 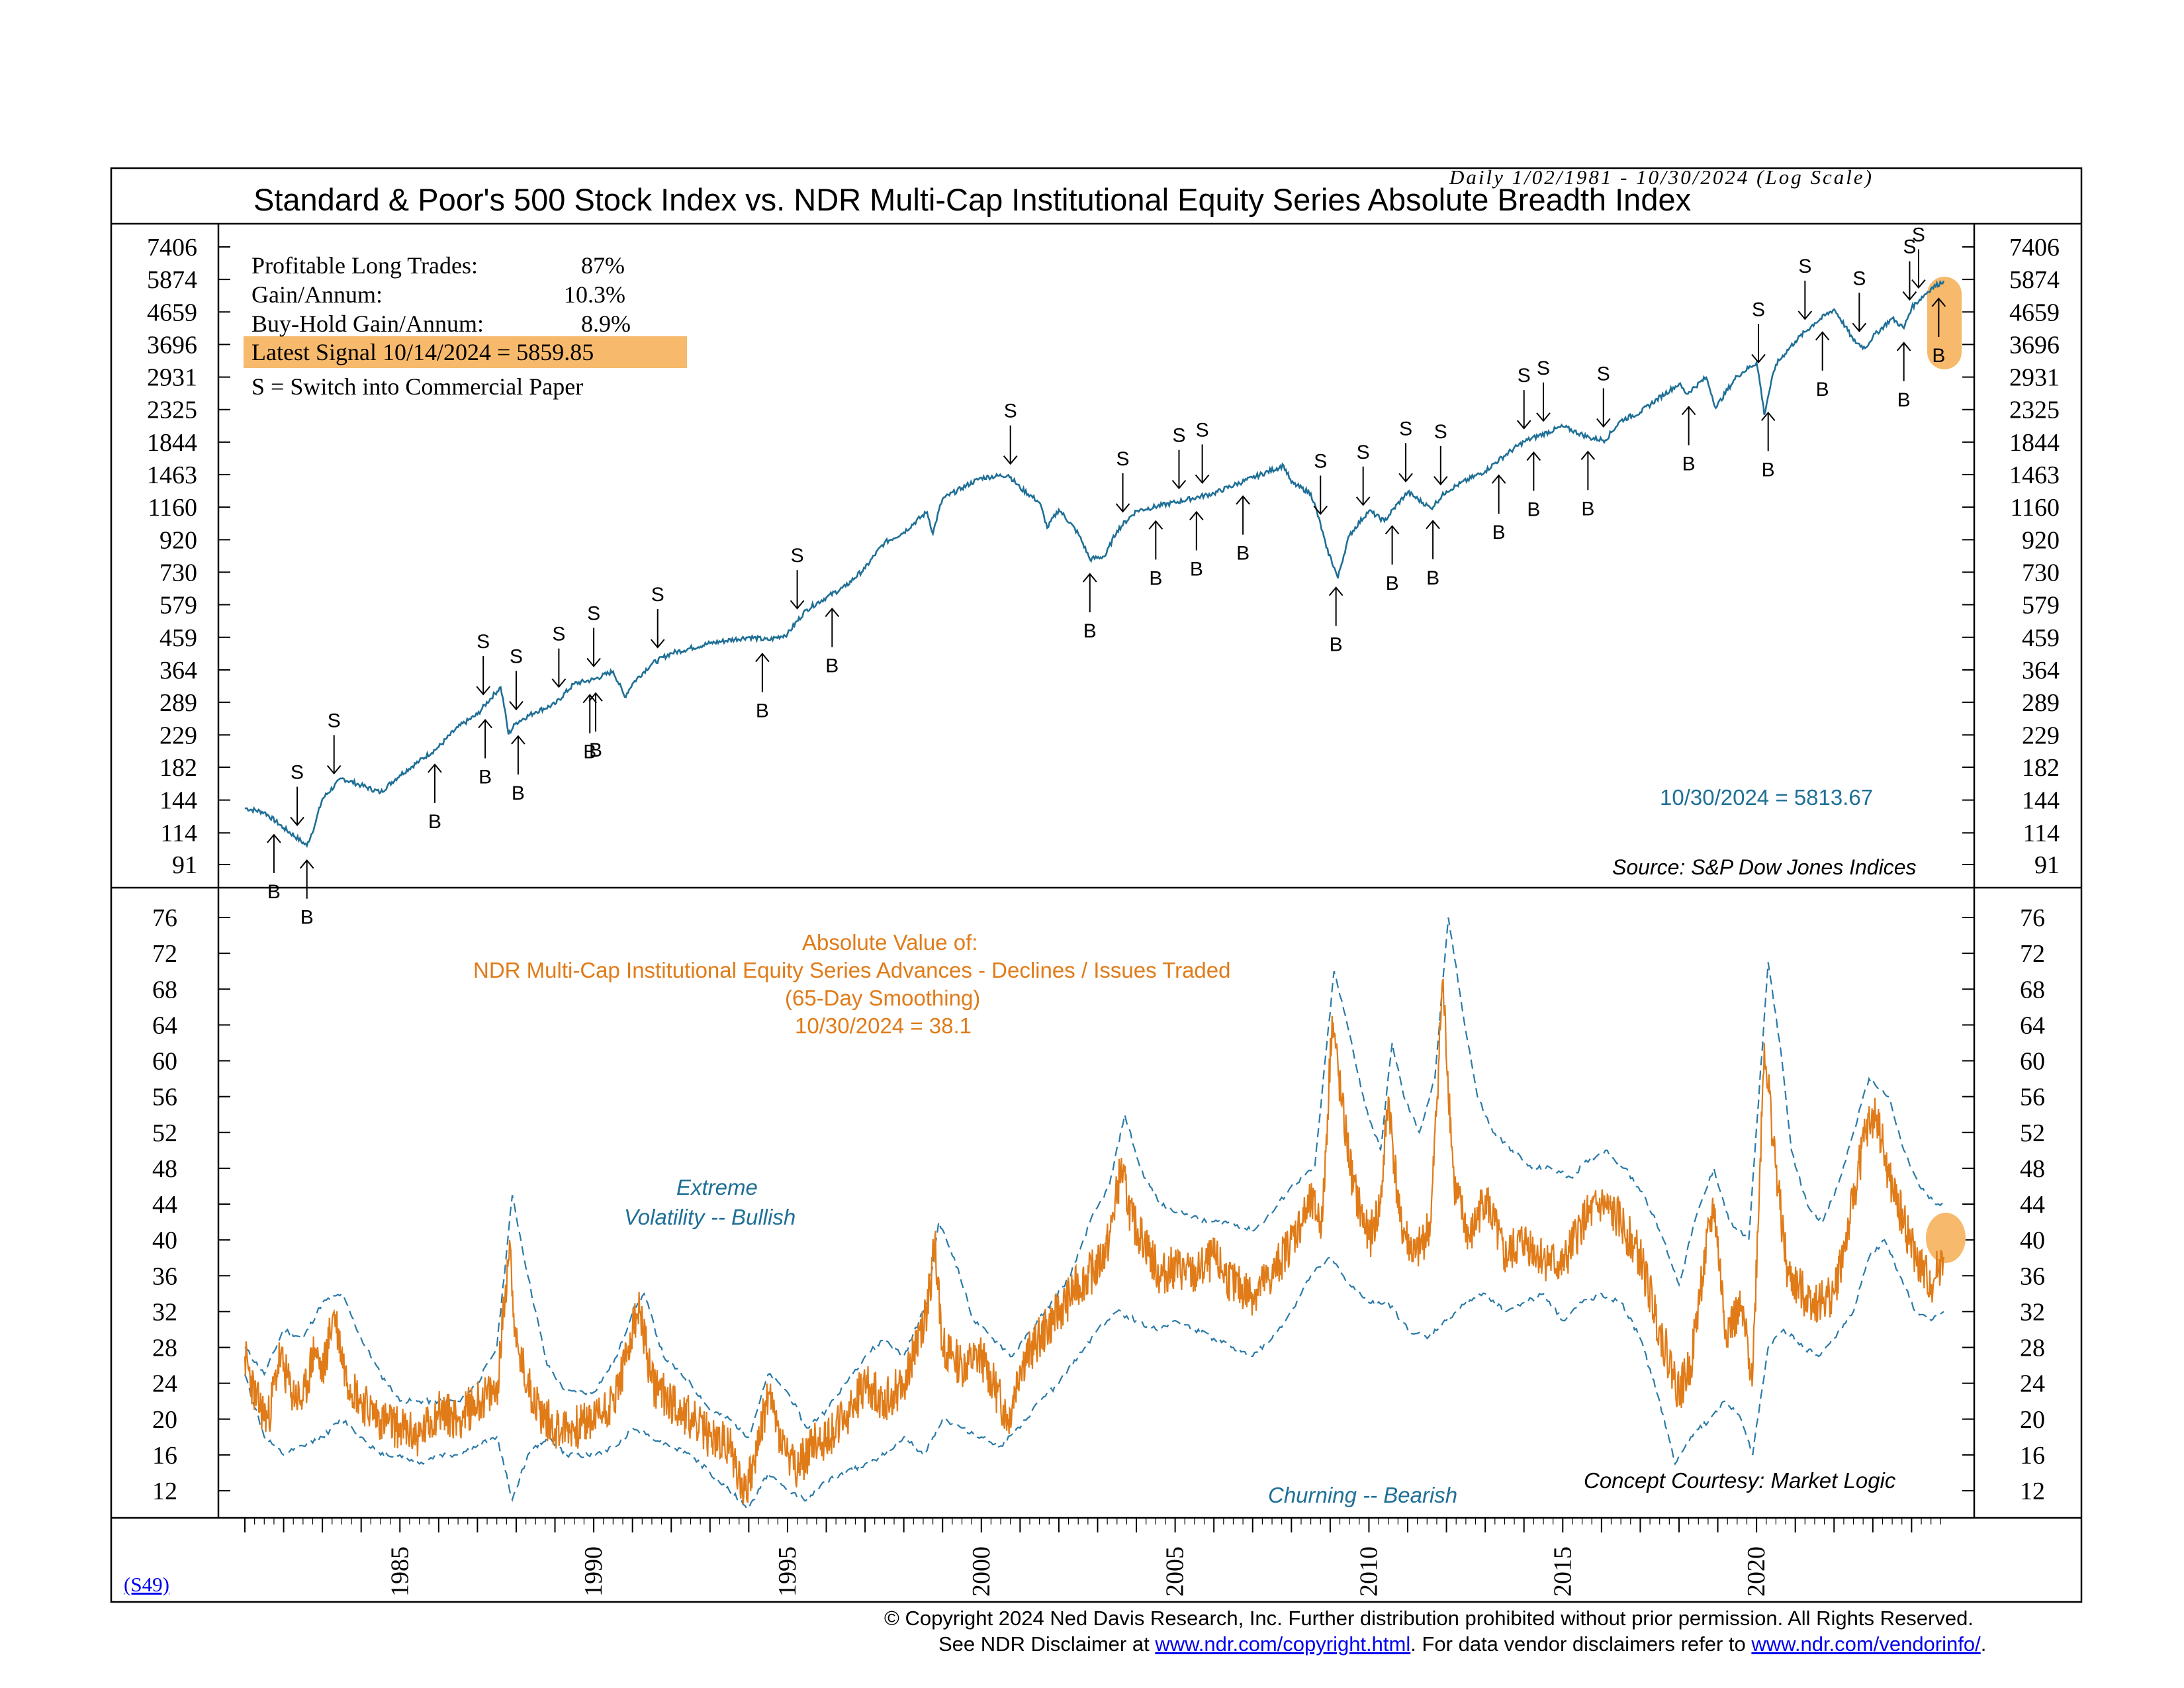 What do you see at coordinates (172, 280) in the screenshot?
I see `upper-y-label-left: 5874` at bounding box center [172, 280].